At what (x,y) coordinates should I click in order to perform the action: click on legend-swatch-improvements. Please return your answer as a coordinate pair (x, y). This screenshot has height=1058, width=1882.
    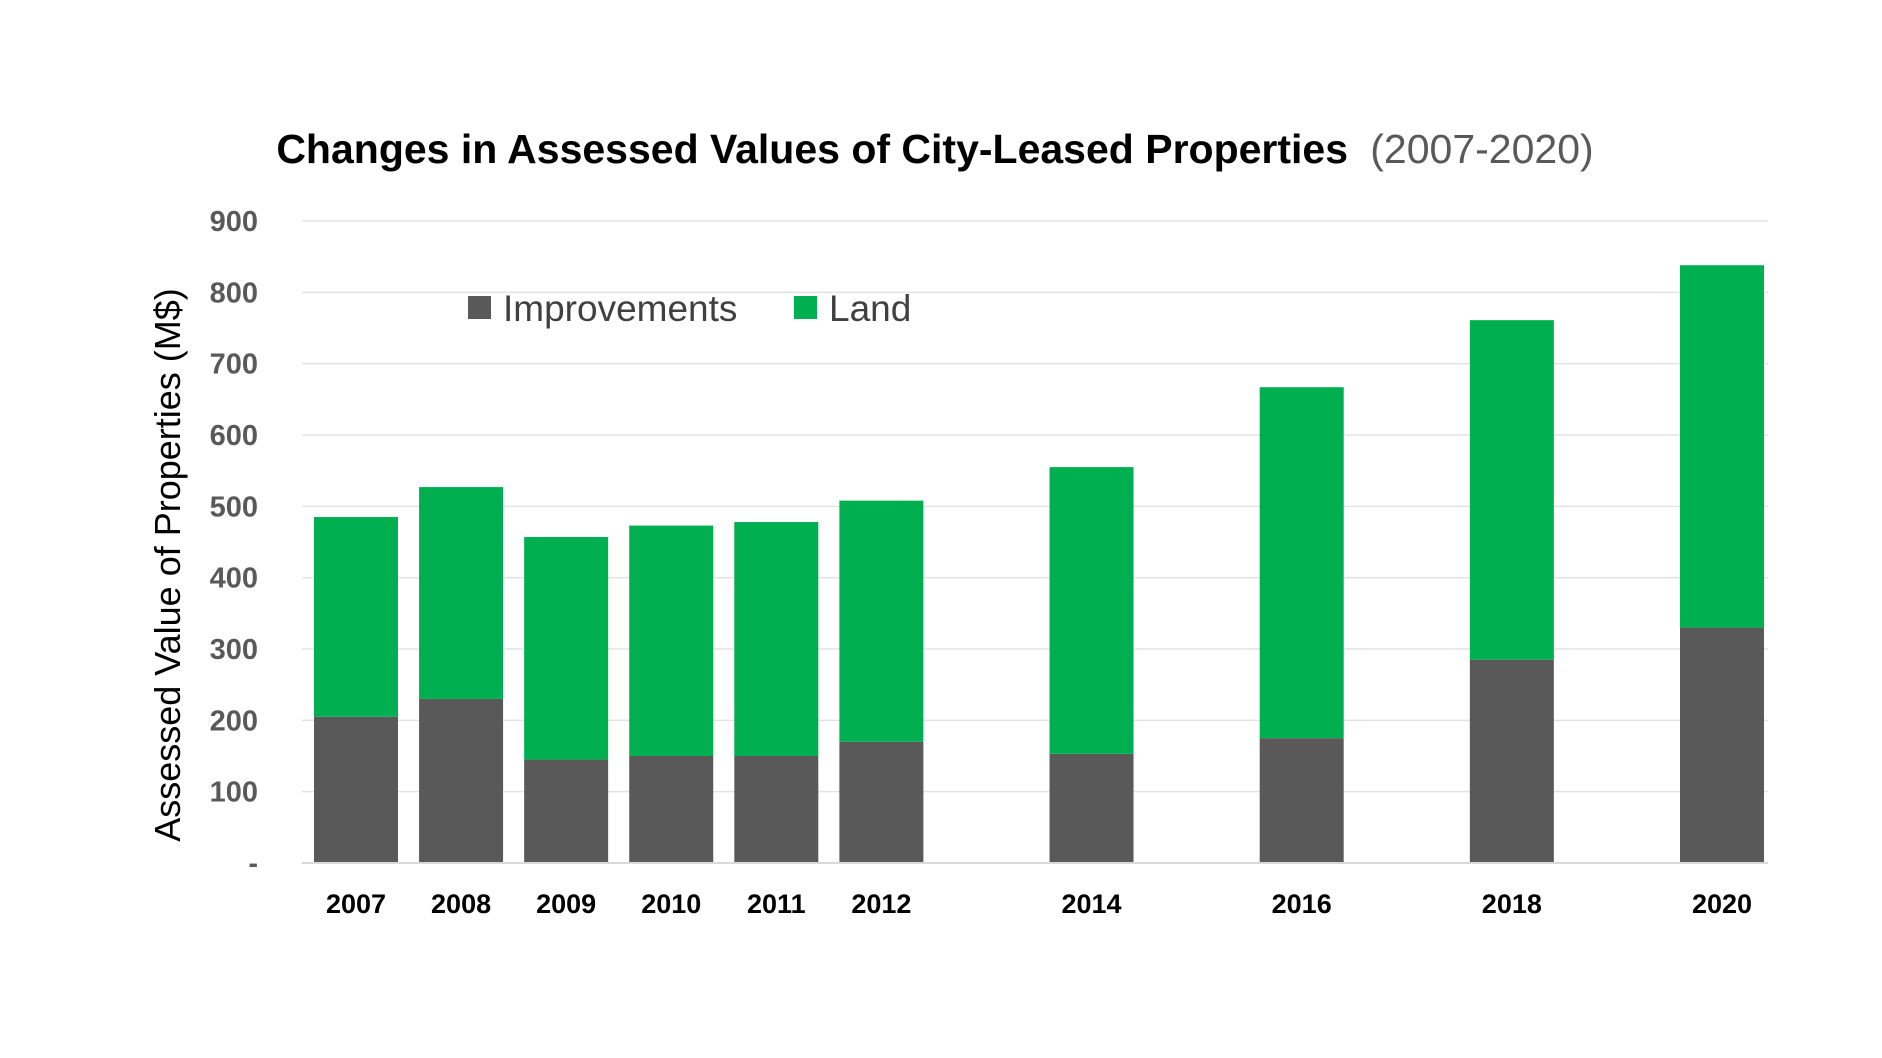
    Looking at the image, I should click on (479, 307).